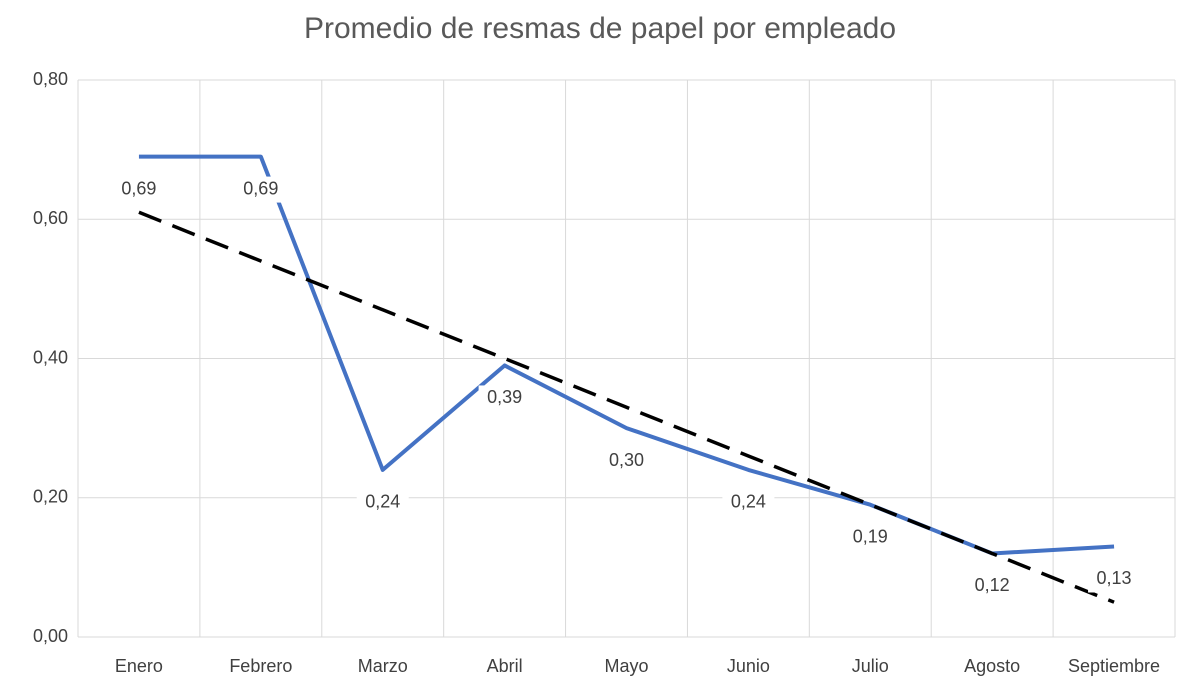 This screenshot has width=1177, height=680. Describe the element at coordinates (139, 666) in the screenshot. I see `x-tick-label: Enero` at that location.